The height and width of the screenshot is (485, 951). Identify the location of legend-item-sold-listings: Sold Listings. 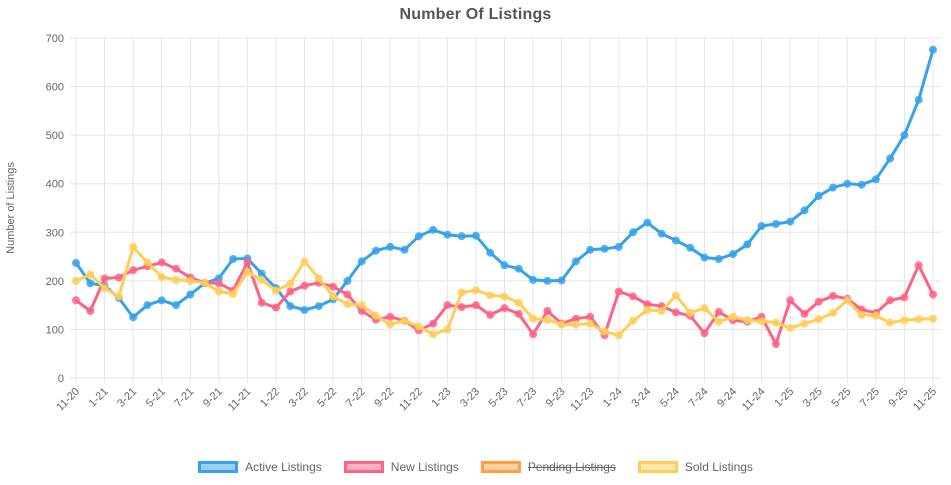
(695, 467).